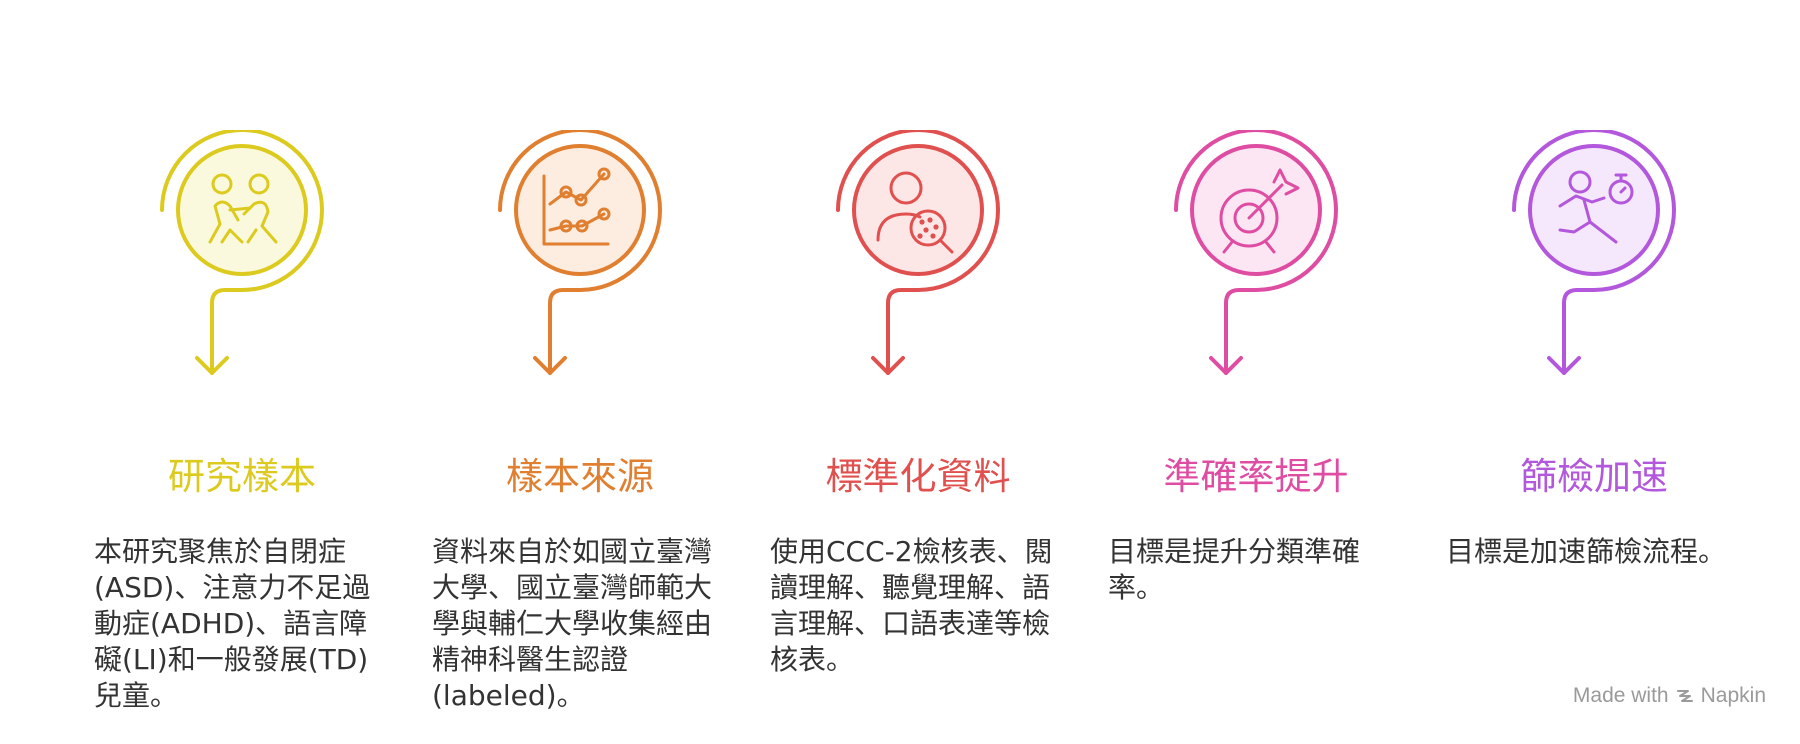  I want to click on step-4-graphic, so click(1256, 252).